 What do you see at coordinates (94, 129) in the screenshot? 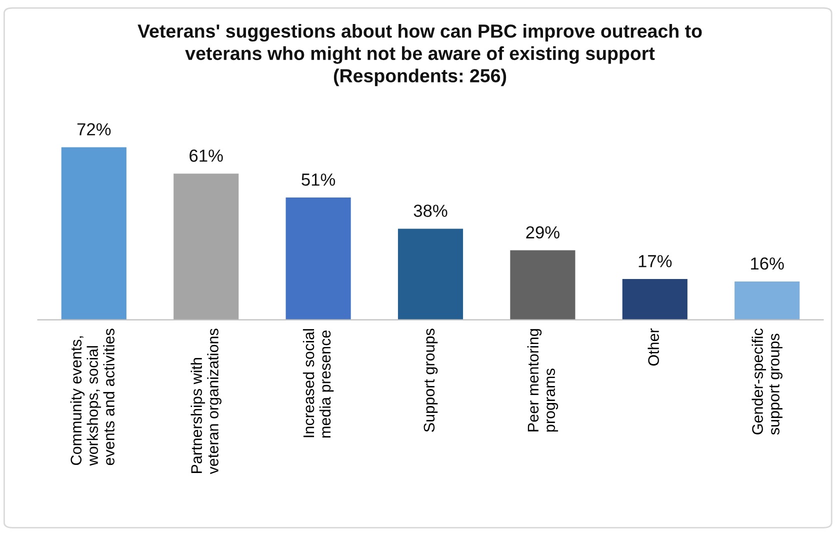
I see `data-label: 72%` at bounding box center [94, 129].